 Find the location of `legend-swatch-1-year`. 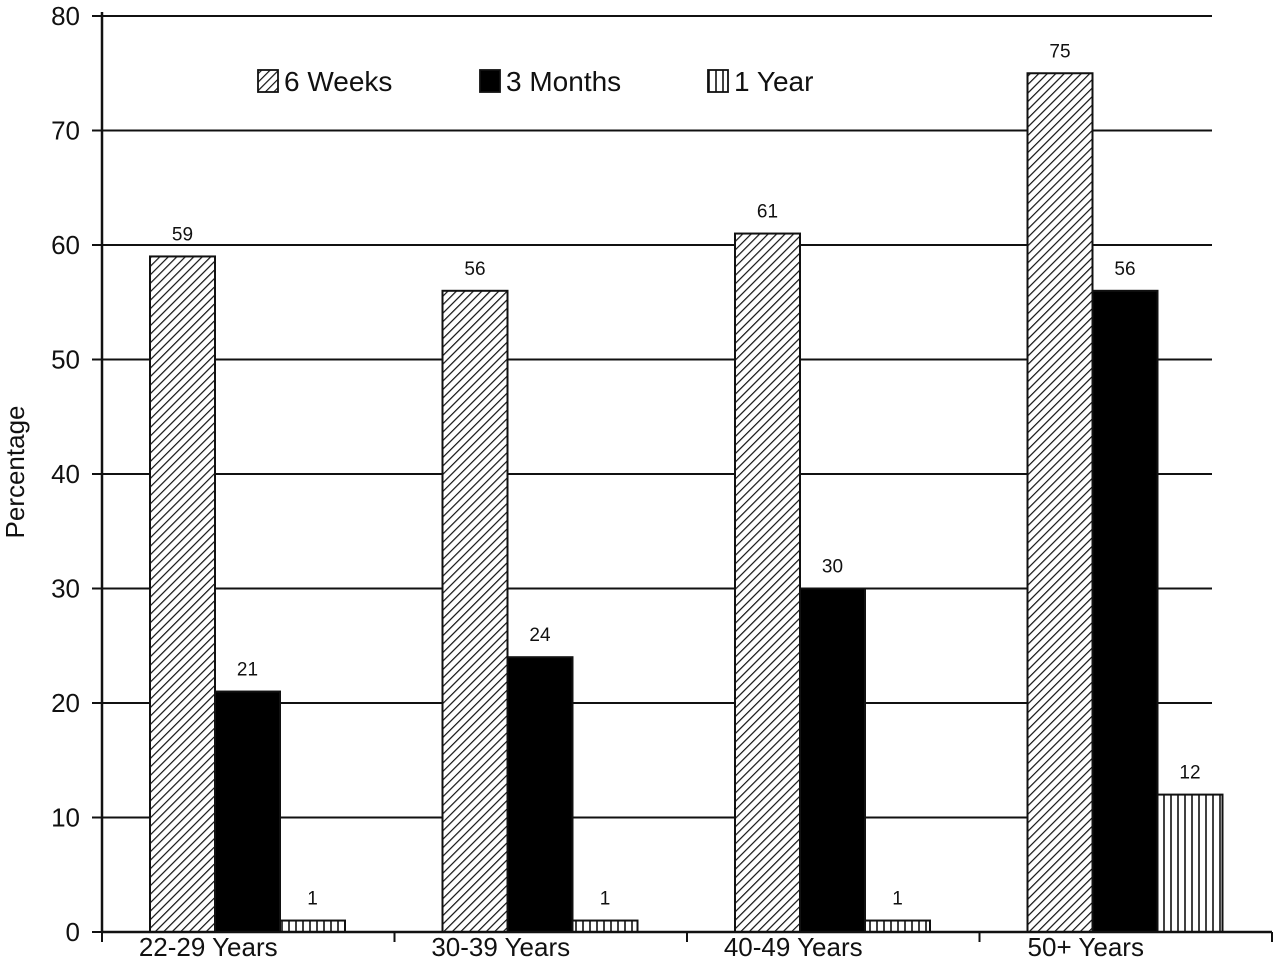

legend-swatch-1-year is located at coordinates (718, 81).